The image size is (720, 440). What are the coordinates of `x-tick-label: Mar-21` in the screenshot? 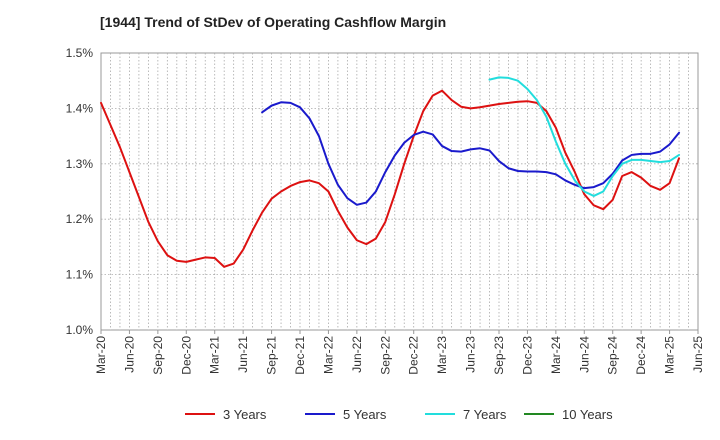 It's located at (215, 355).